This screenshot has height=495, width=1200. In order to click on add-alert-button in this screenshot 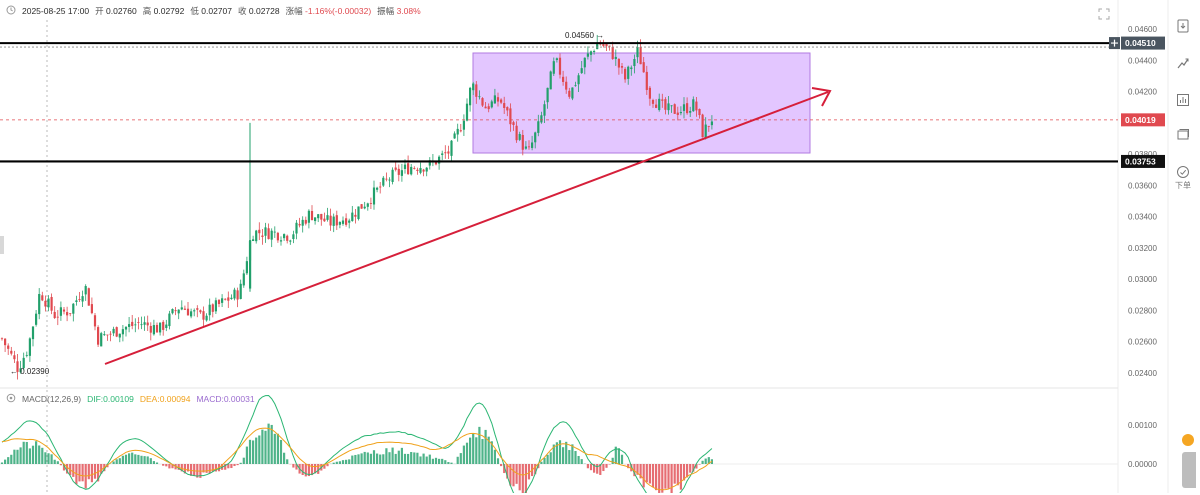, I will do `click(1114, 43)`.